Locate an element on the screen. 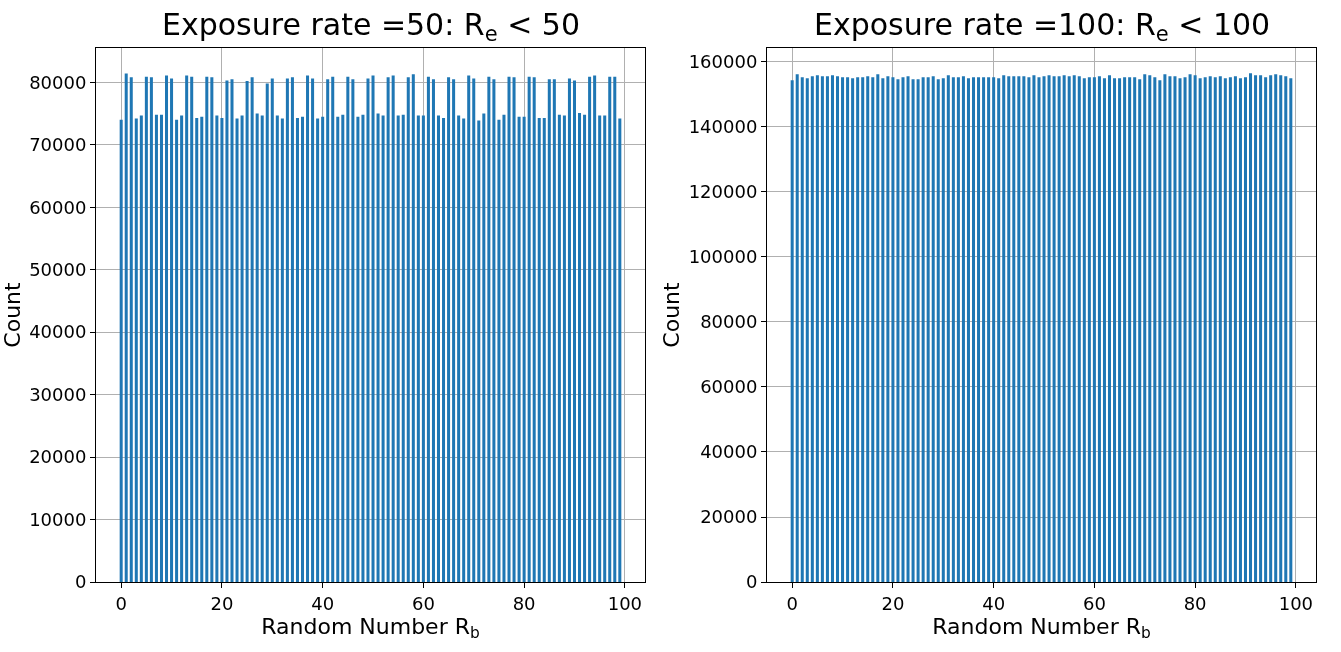  x-tick-label: 20 is located at coordinates (893, 603).